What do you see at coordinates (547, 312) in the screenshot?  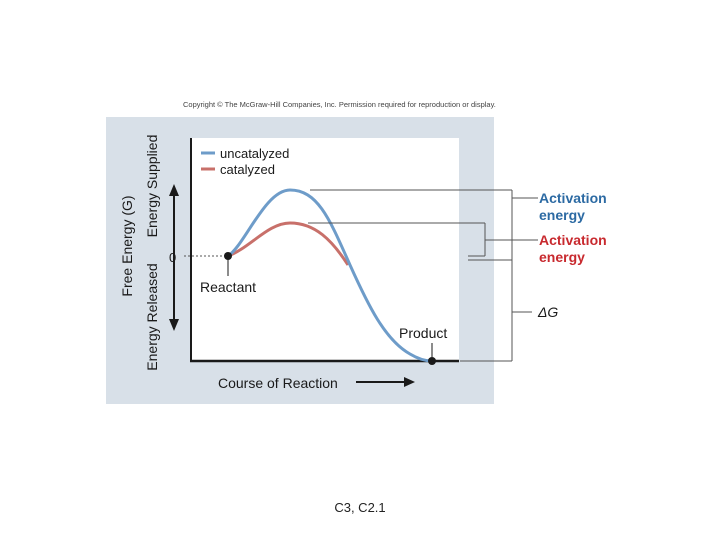 I see `delta-g-label: ΔG` at bounding box center [547, 312].